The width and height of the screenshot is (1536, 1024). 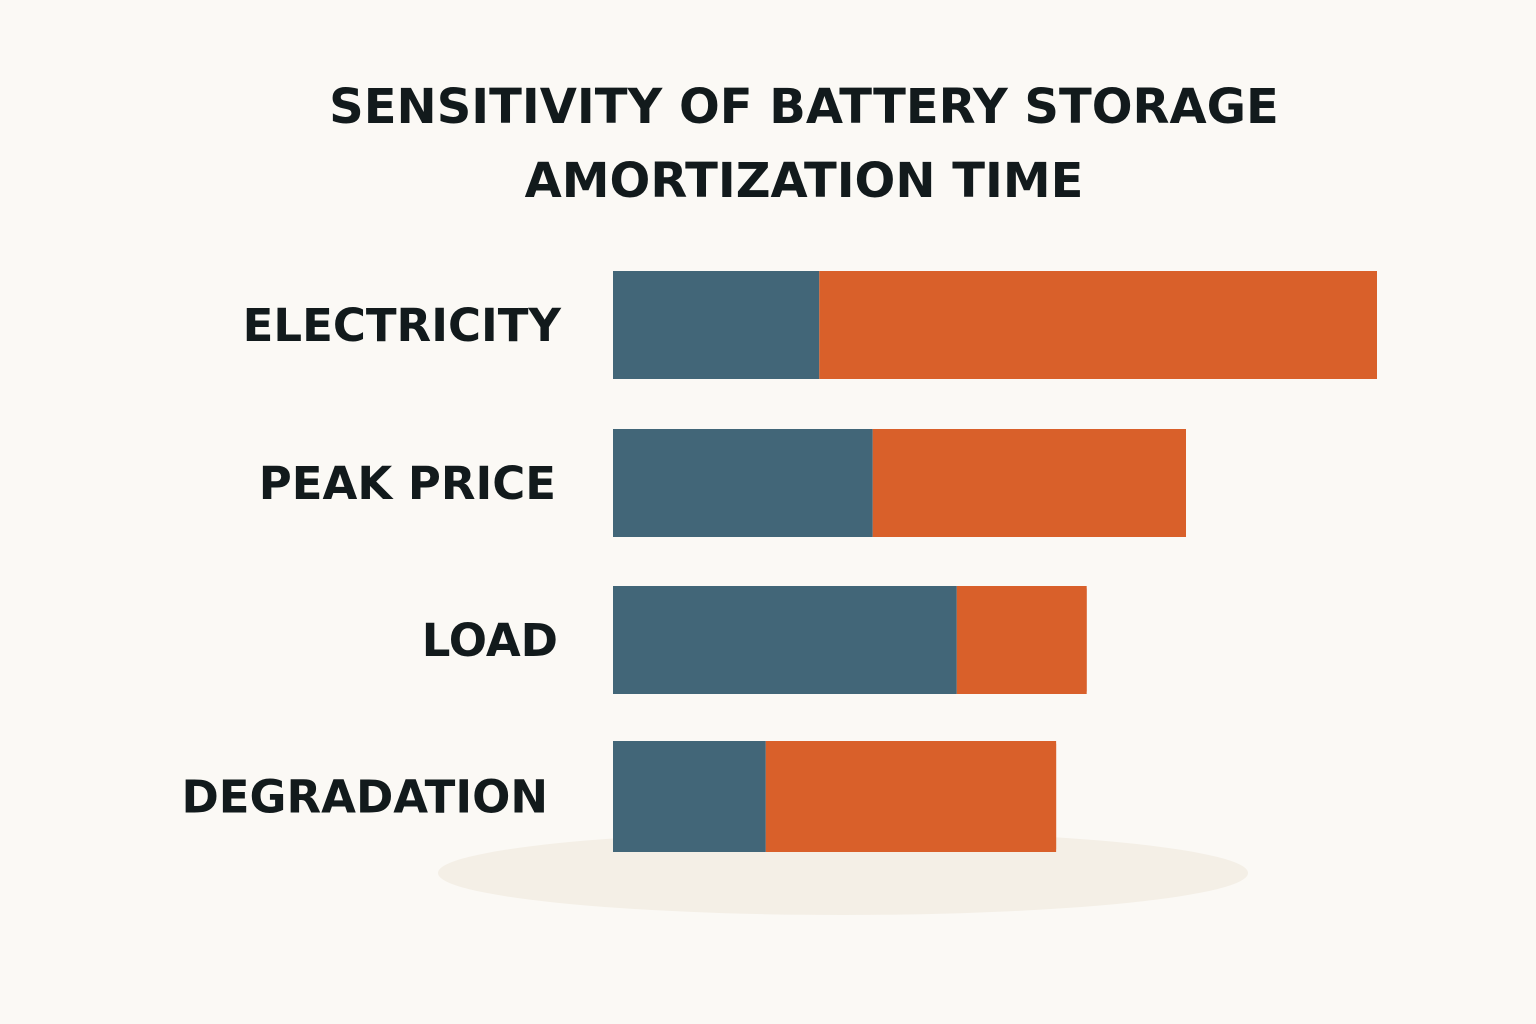 I want to click on chart-title-line-1: SENSITIVITY OF BATTERY STORAGE, so click(x=804, y=107).